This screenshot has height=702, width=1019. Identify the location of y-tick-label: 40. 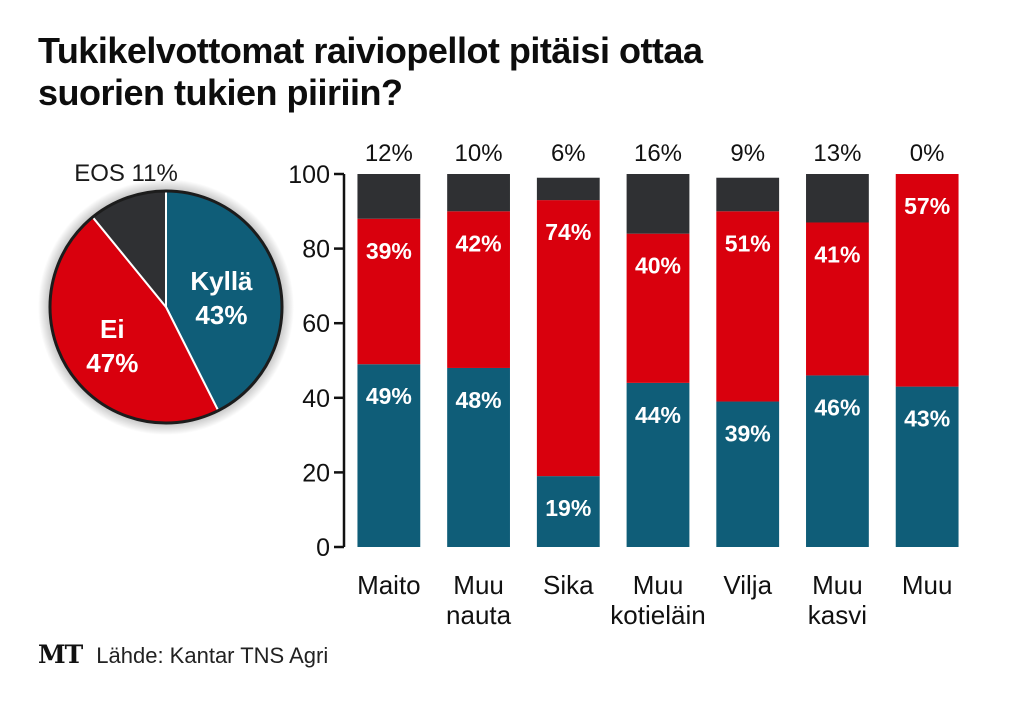
(316, 399).